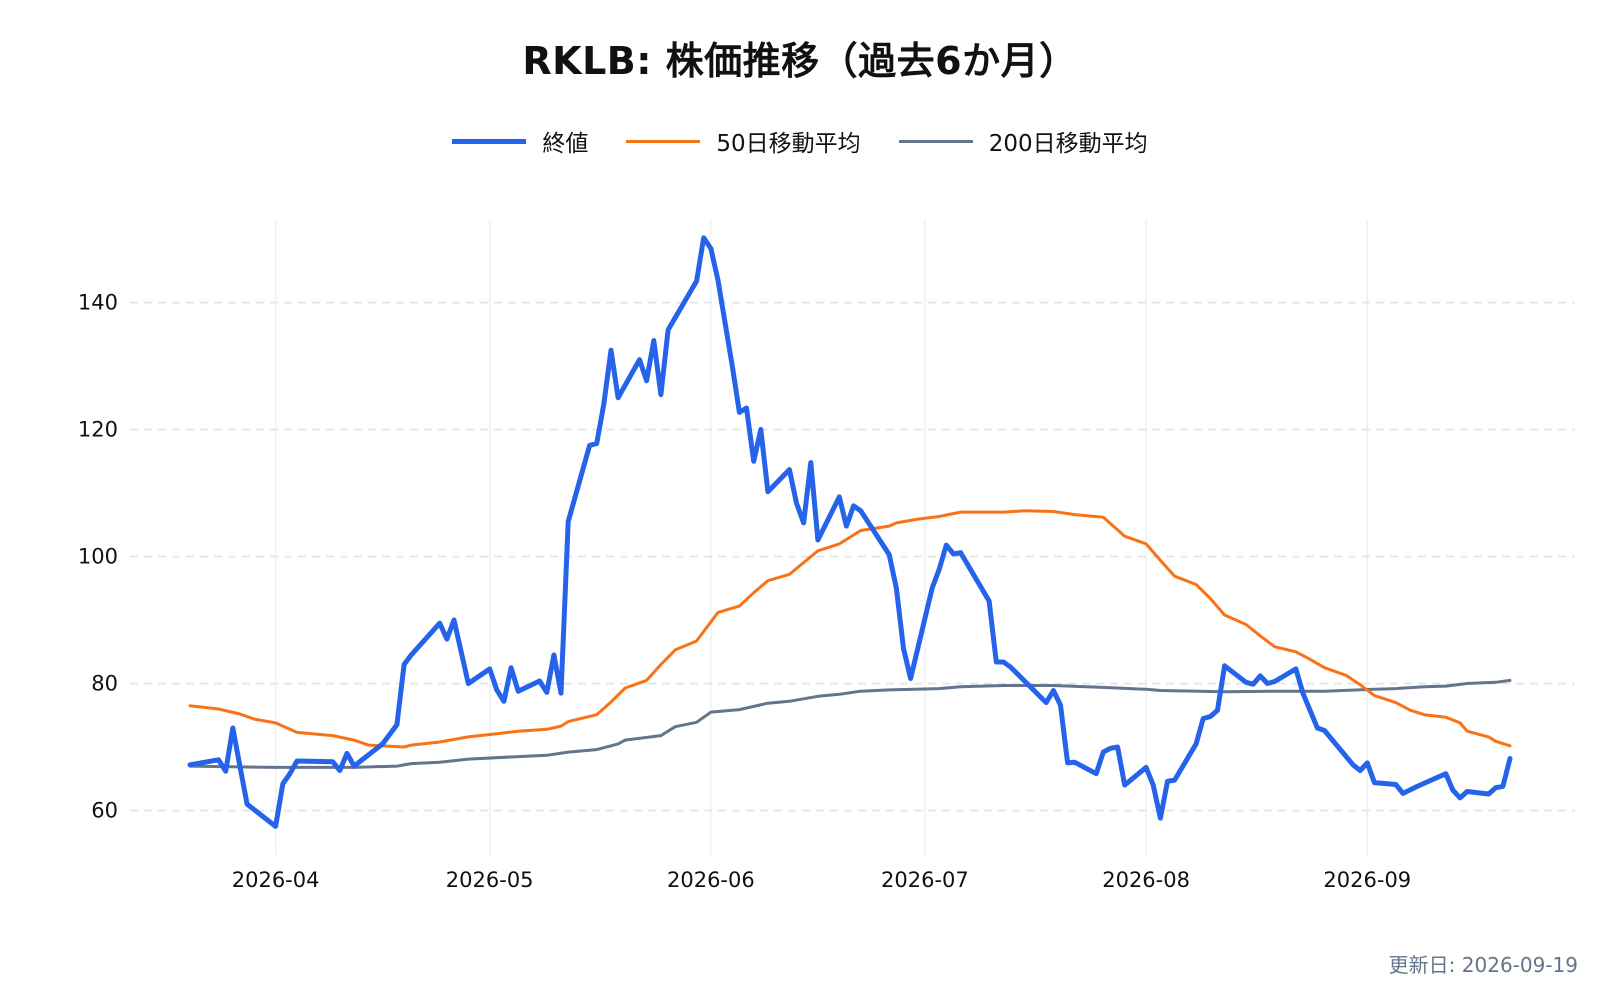  I want to click on legend-item-0: 終値, so click(520, 141).